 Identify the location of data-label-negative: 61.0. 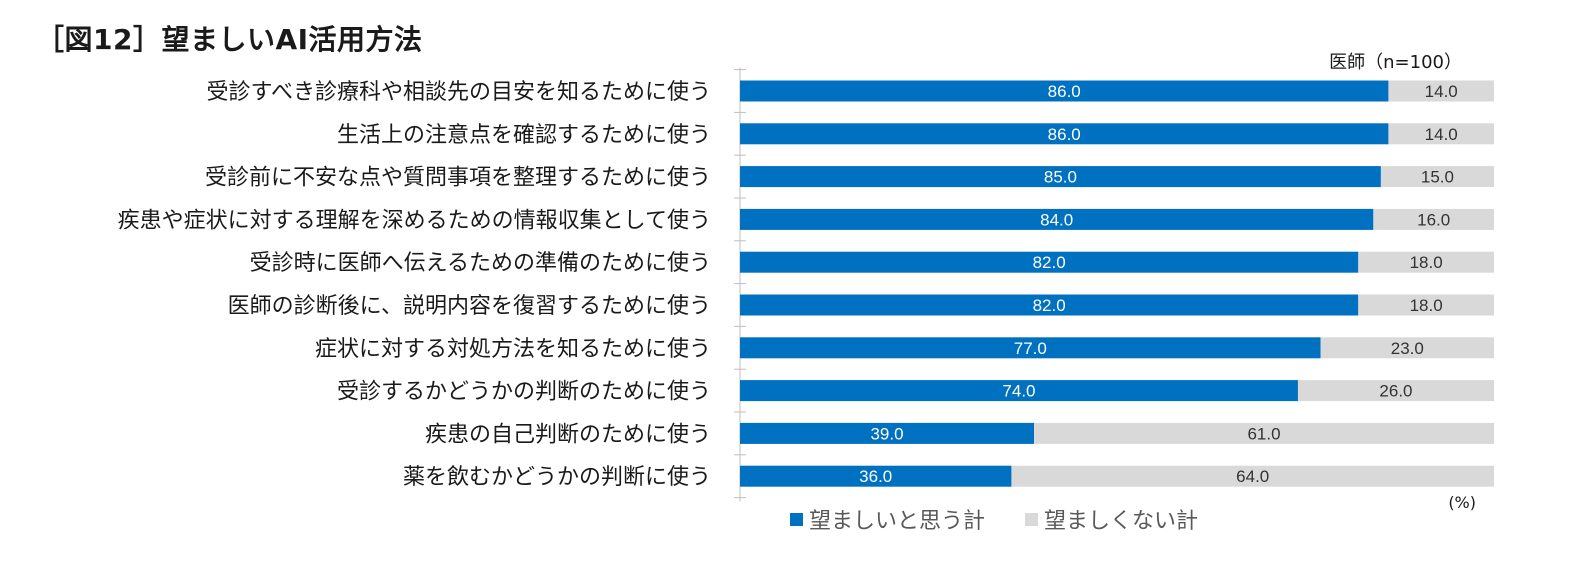
(1263, 433).